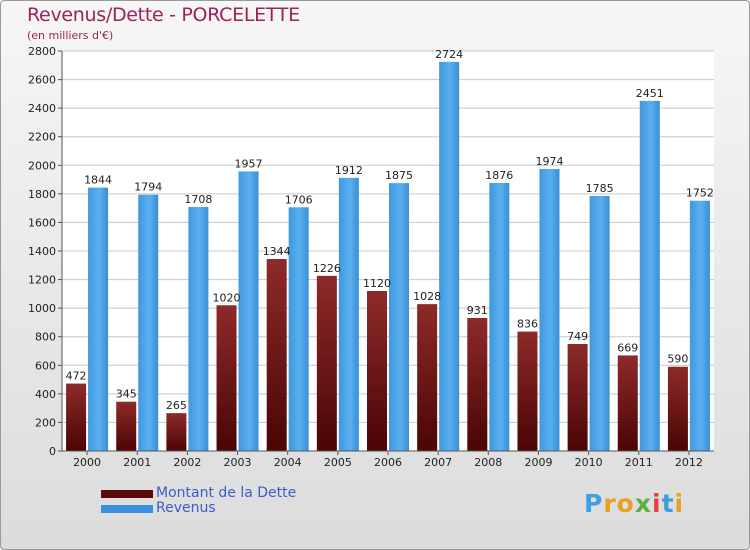 The height and width of the screenshot is (550, 750). I want to click on dette-label: 1344, so click(277, 251).